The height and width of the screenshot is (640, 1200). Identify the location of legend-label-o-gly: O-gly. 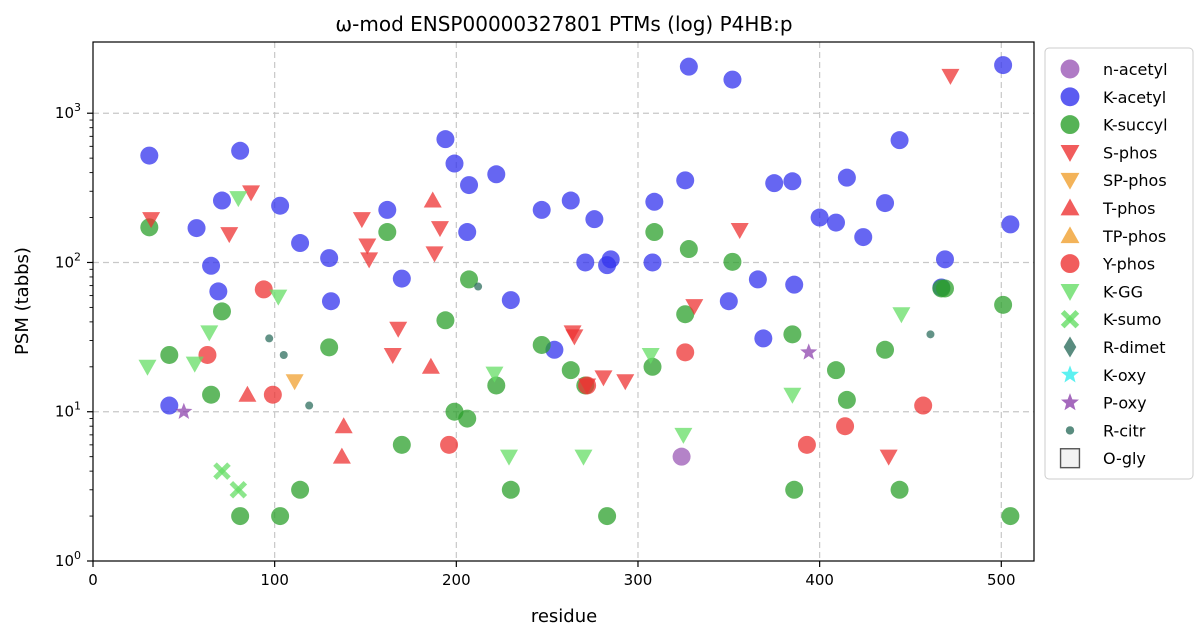
(1124, 458).